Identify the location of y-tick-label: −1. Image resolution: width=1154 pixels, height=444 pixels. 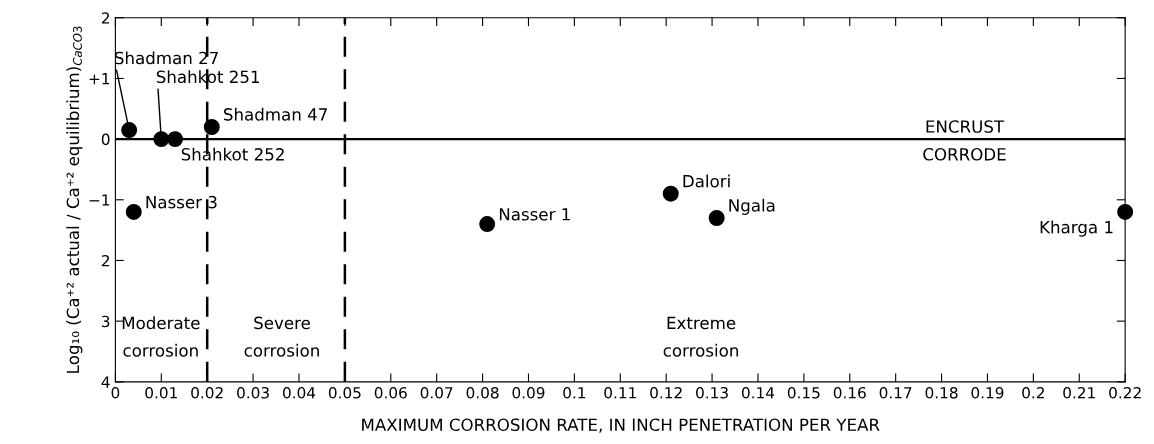
(99, 200).